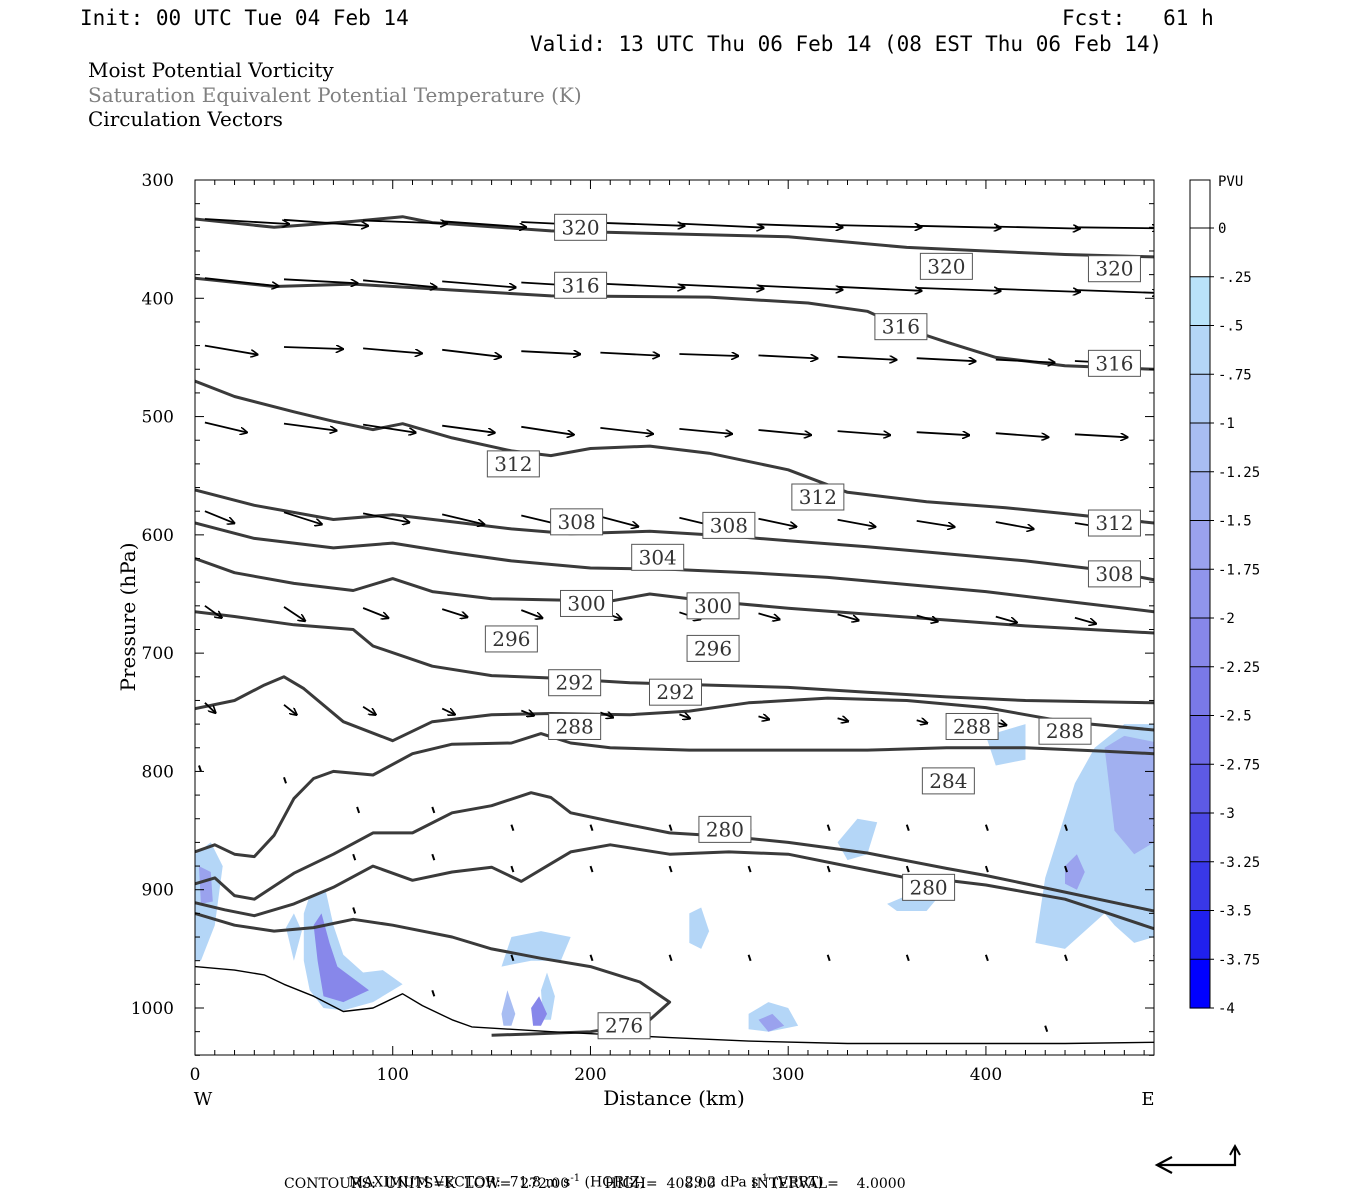 The height and width of the screenshot is (1200, 1350). What do you see at coordinates (713, 606) in the screenshot?
I see `contour-label-300-1: 300` at bounding box center [713, 606].